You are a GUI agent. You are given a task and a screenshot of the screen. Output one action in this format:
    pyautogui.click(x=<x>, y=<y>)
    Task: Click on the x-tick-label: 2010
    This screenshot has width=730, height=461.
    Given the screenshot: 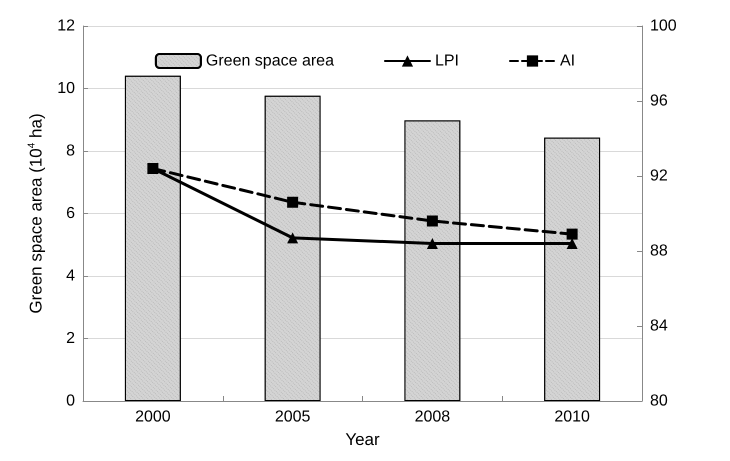 What is the action you would take?
    pyautogui.click(x=572, y=417)
    